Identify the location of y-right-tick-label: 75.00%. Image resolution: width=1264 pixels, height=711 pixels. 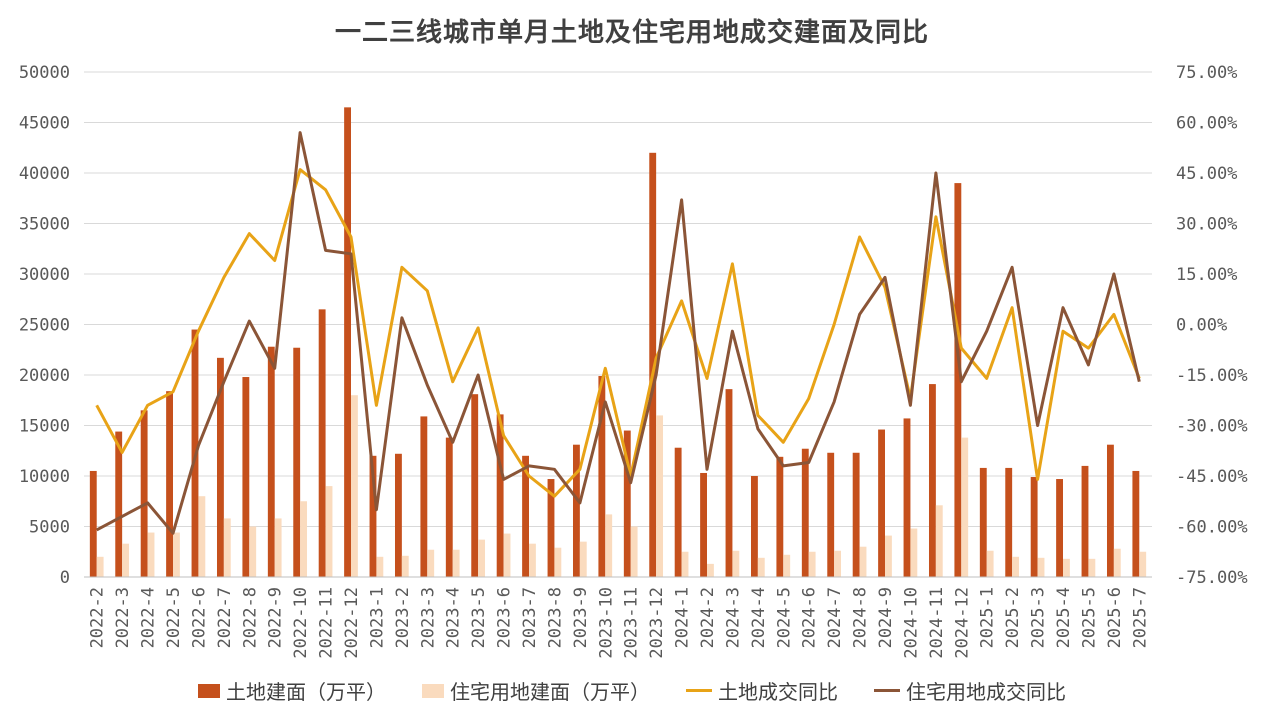
(1206, 73).